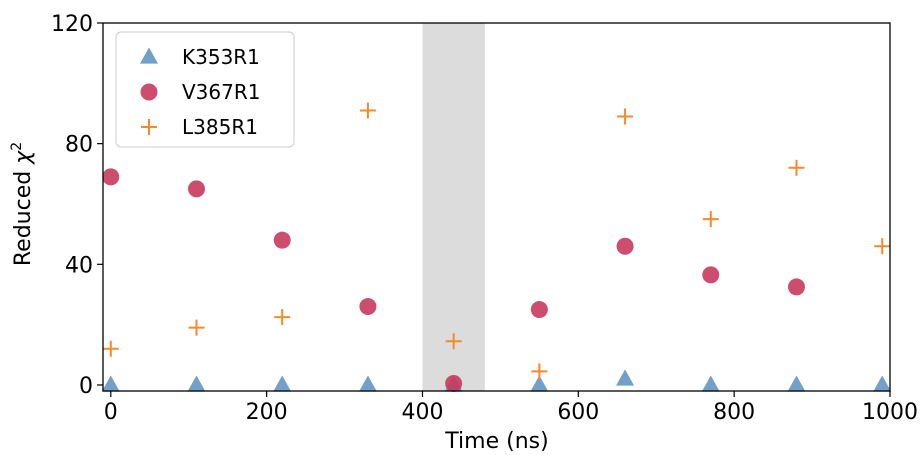  I want to click on series-K353R1, so click(496, 380).